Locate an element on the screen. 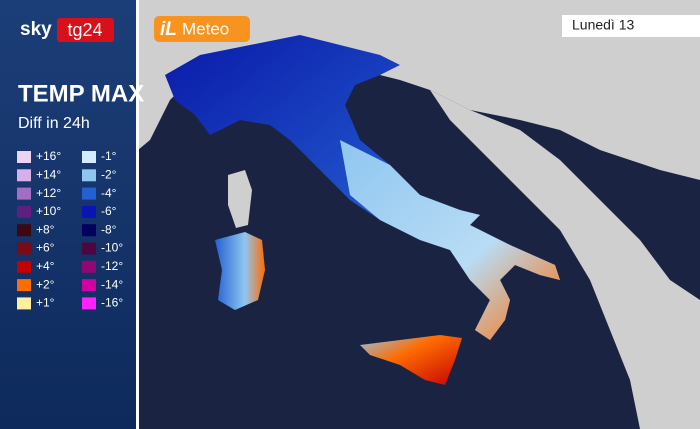 The height and width of the screenshot is (429, 700). partner-logo is located at coordinates (202, 29).